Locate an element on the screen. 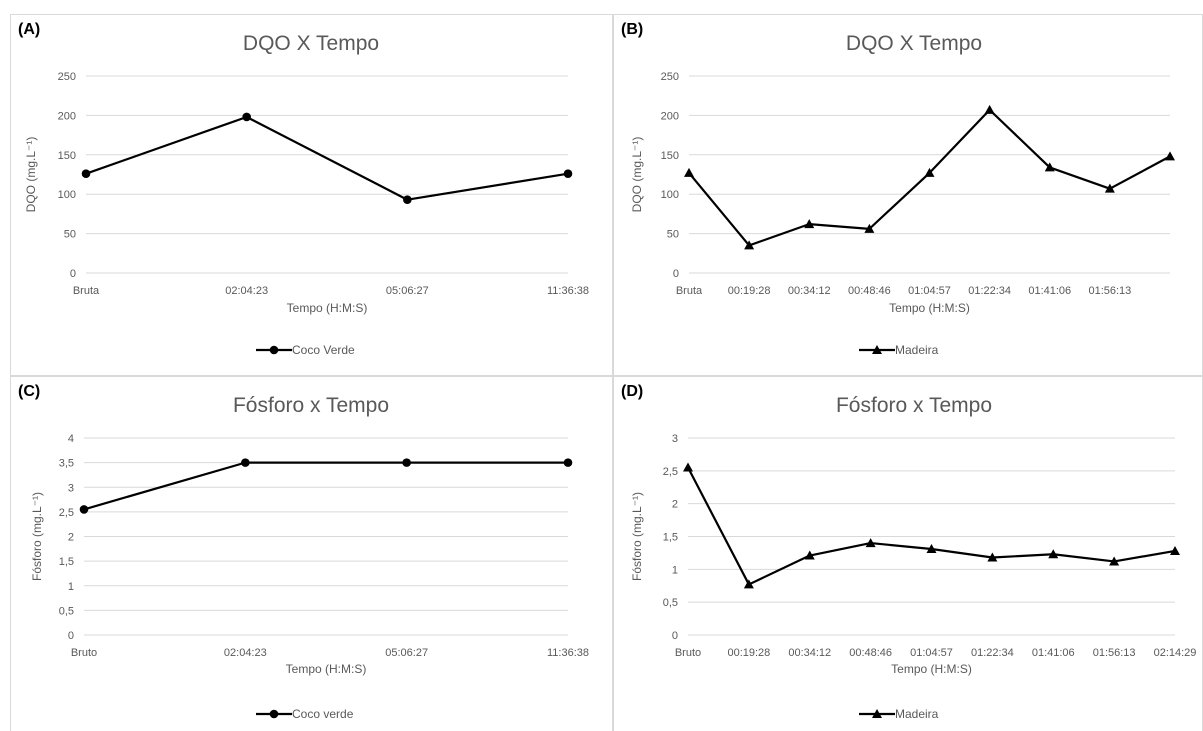 This screenshot has height=731, width=1203. panel-label: (A) is located at coordinates (29, 29).